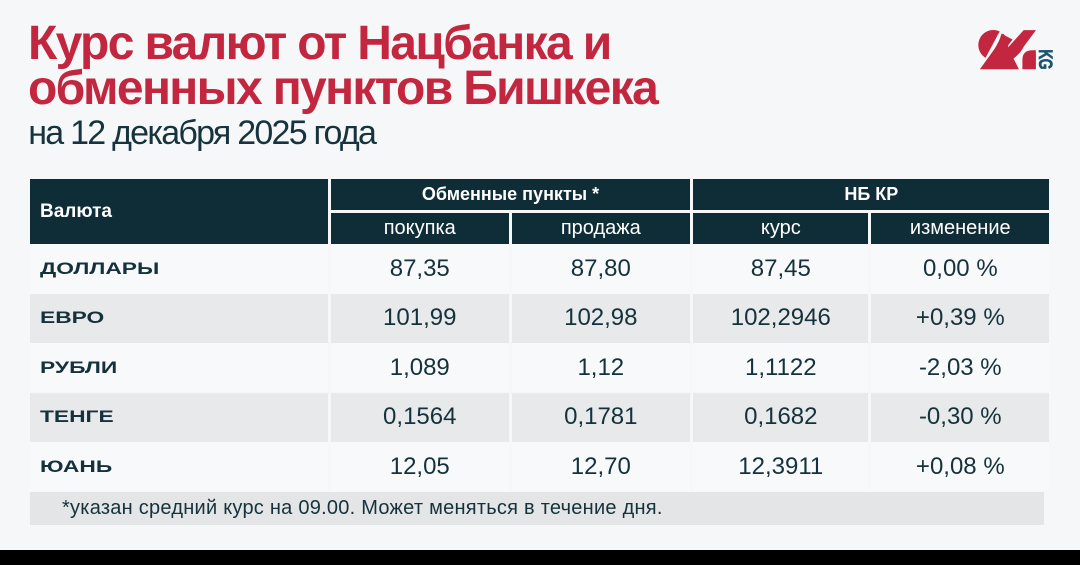  I want to click on svg-text: KG, so click(1045, 59).